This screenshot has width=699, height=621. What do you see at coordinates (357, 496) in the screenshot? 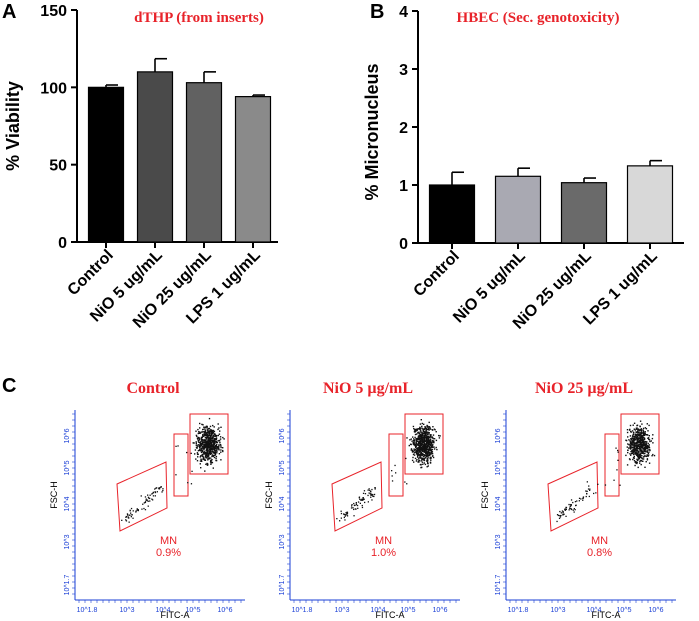
I see `mn-gate` at bounding box center [357, 496].